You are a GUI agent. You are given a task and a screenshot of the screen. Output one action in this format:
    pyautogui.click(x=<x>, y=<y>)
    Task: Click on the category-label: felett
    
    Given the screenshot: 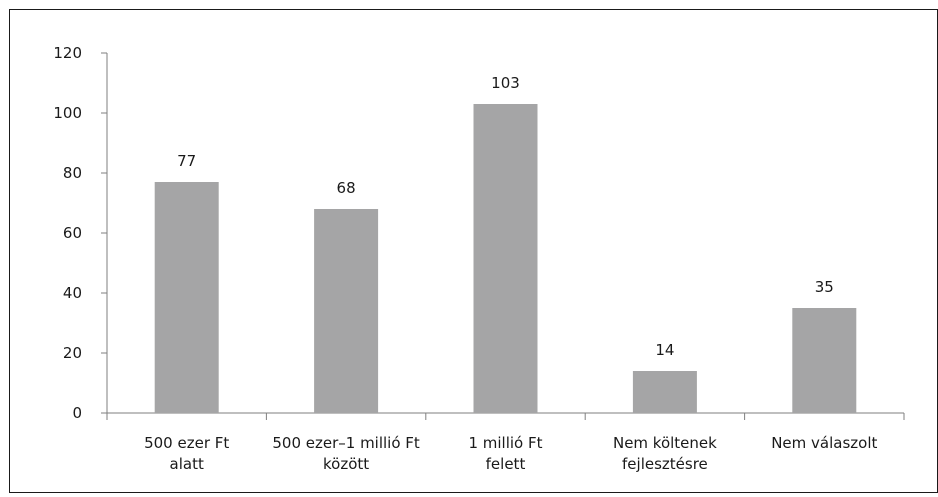 What is the action you would take?
    pyautogui.click(x=506, y=464)
    